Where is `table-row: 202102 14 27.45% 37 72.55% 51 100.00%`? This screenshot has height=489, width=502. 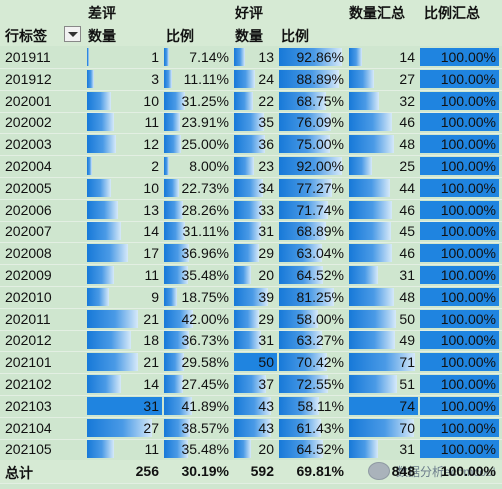 table-row: 202102 14 27.45% 37 72.55% 51 100.00% is located at coordinates (251, 384).